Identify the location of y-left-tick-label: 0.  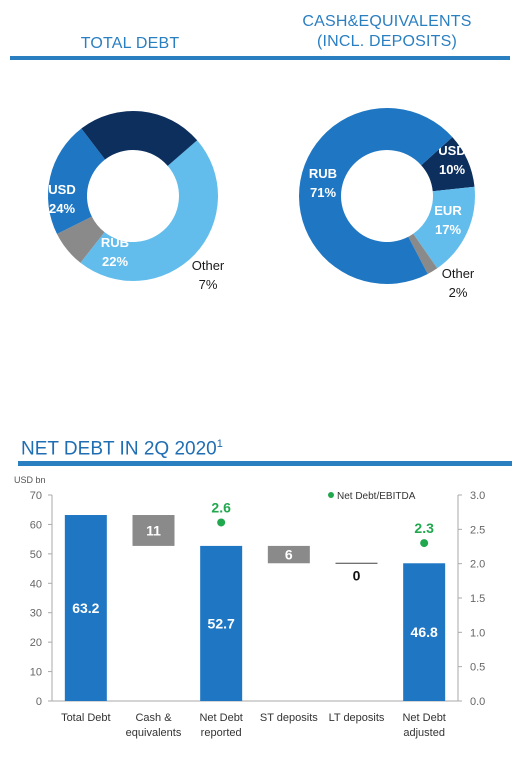
(39, 702).